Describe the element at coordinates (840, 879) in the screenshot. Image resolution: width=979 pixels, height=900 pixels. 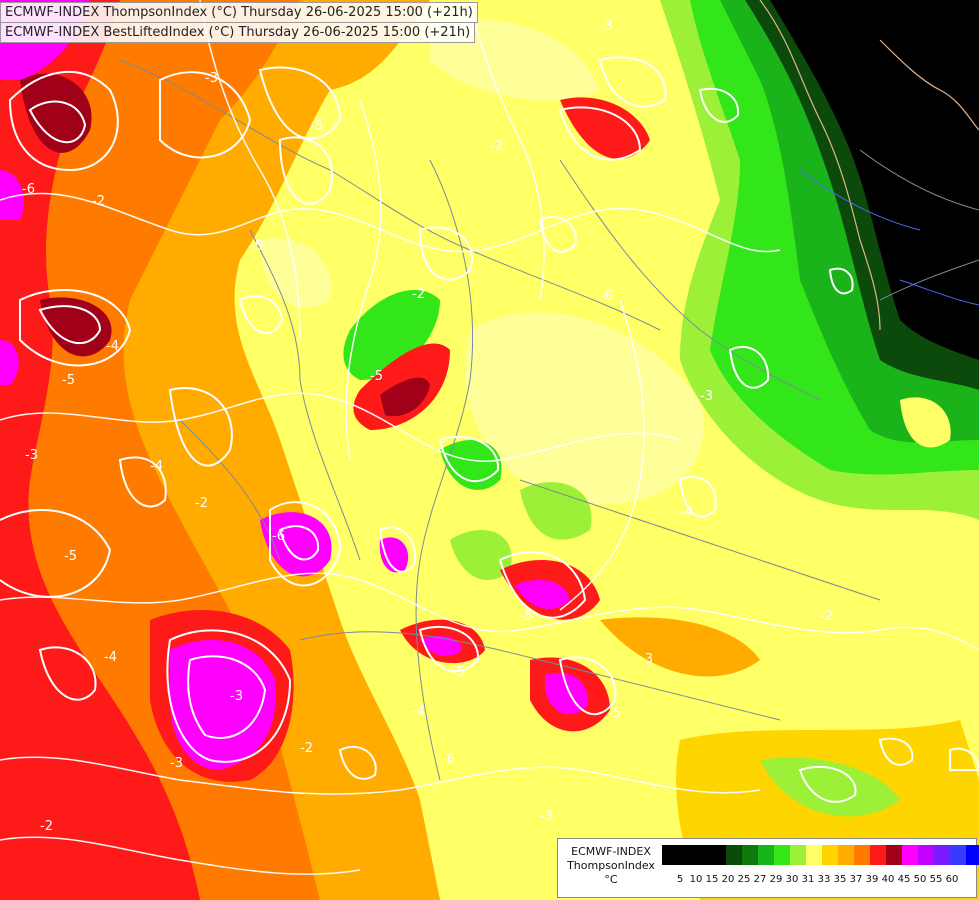
I see `legend-tick-label: 35` at that location.